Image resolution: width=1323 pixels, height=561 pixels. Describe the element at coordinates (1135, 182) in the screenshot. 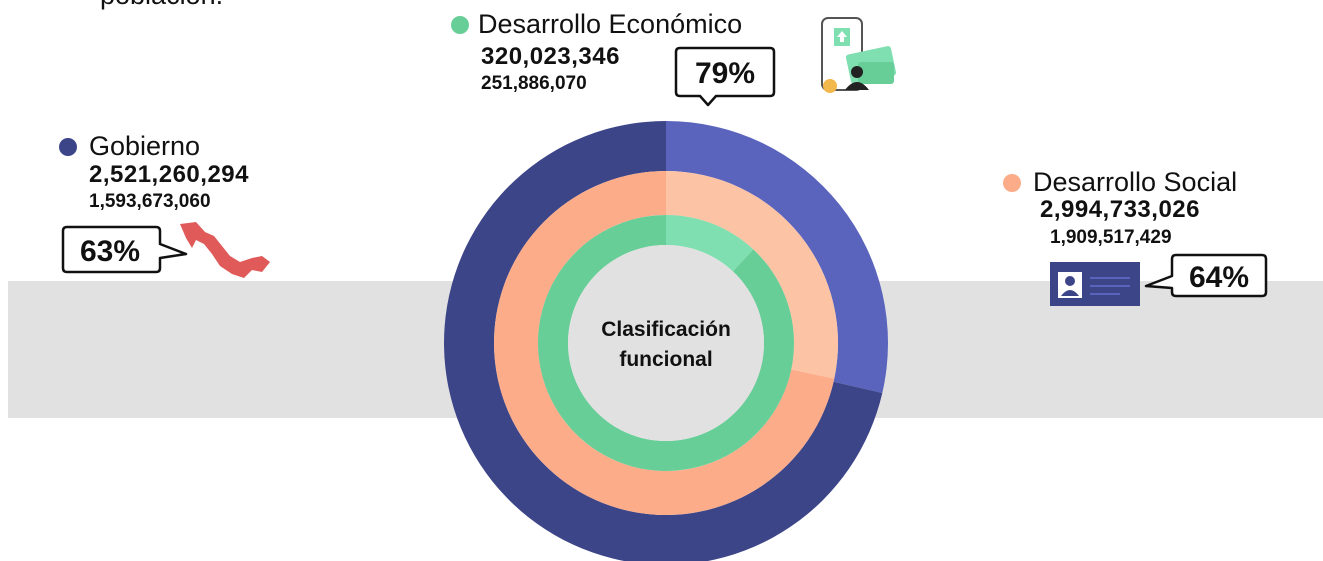

I see `group-name: Desarrollo Social` at that location.